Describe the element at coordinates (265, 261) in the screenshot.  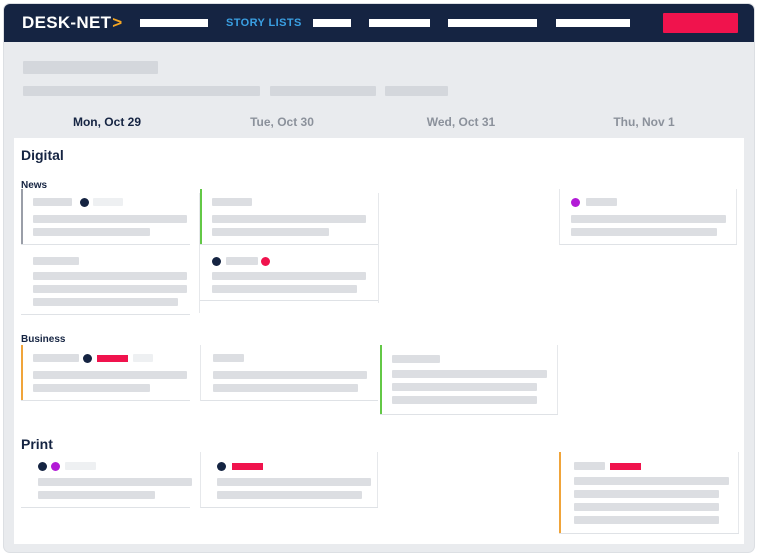
I see `priority-dot` at that location.